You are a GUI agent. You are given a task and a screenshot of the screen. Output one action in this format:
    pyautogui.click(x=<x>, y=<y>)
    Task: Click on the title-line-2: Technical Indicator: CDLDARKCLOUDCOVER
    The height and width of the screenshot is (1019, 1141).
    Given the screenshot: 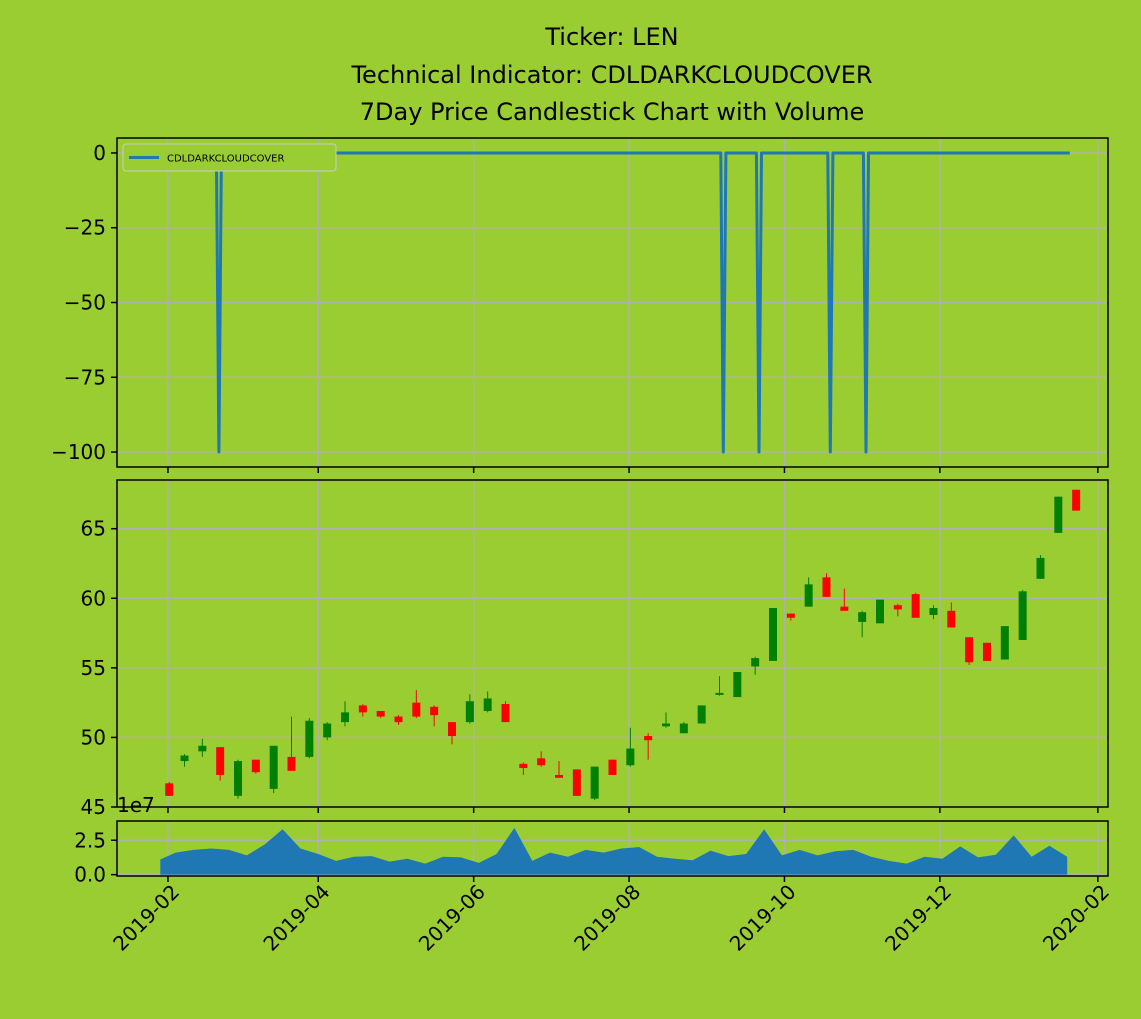 What is the action you would take?
    pyautogui.click(x=611, y=75)
    